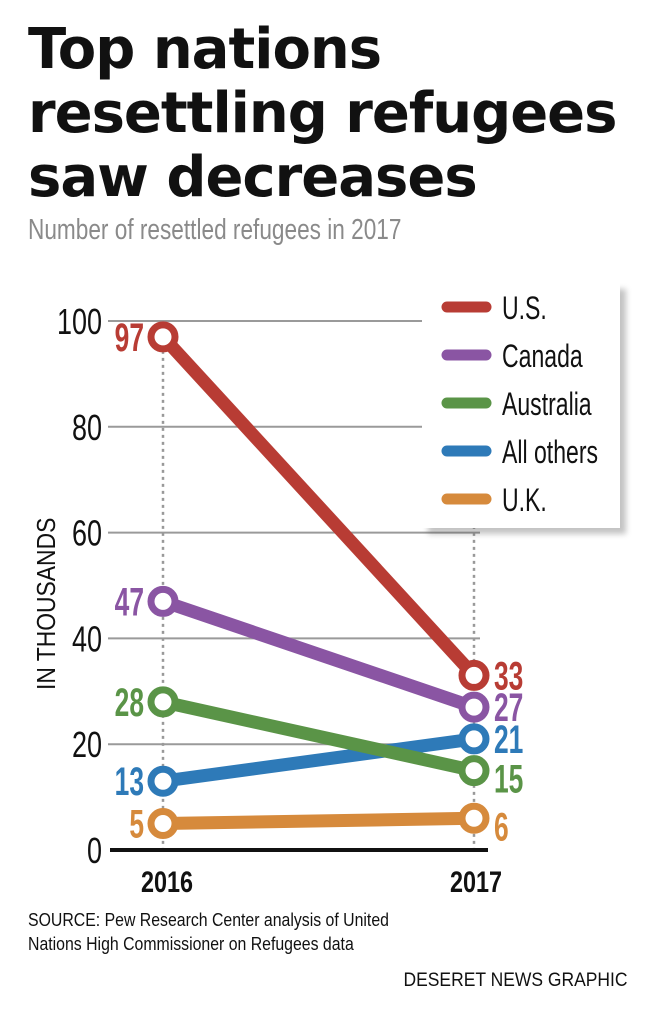 Image resolution: width=652 pixels, height=1024 pixels. What do you see at coordinates (129, 337) in the screenshot?
I see `data-label: 97` at bounding box center [129, 337].